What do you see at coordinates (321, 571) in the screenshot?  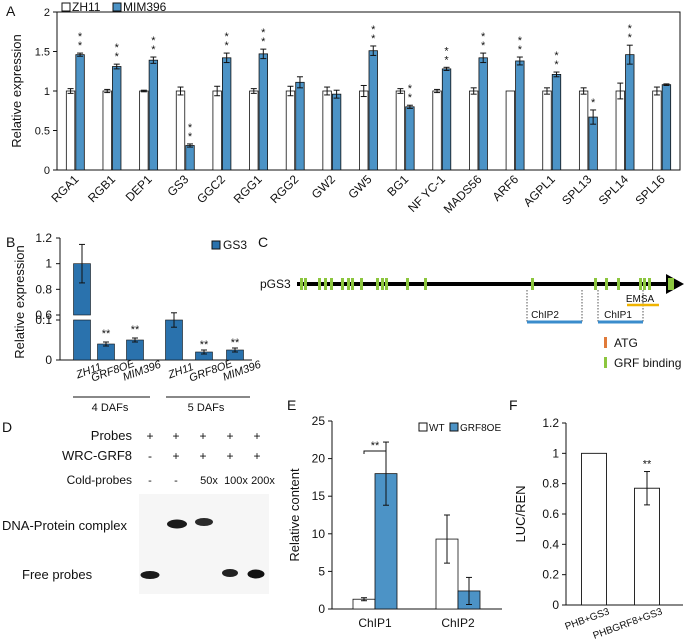 I see `panel-e-ytick-label: 5` at bounding box center [321, 571].